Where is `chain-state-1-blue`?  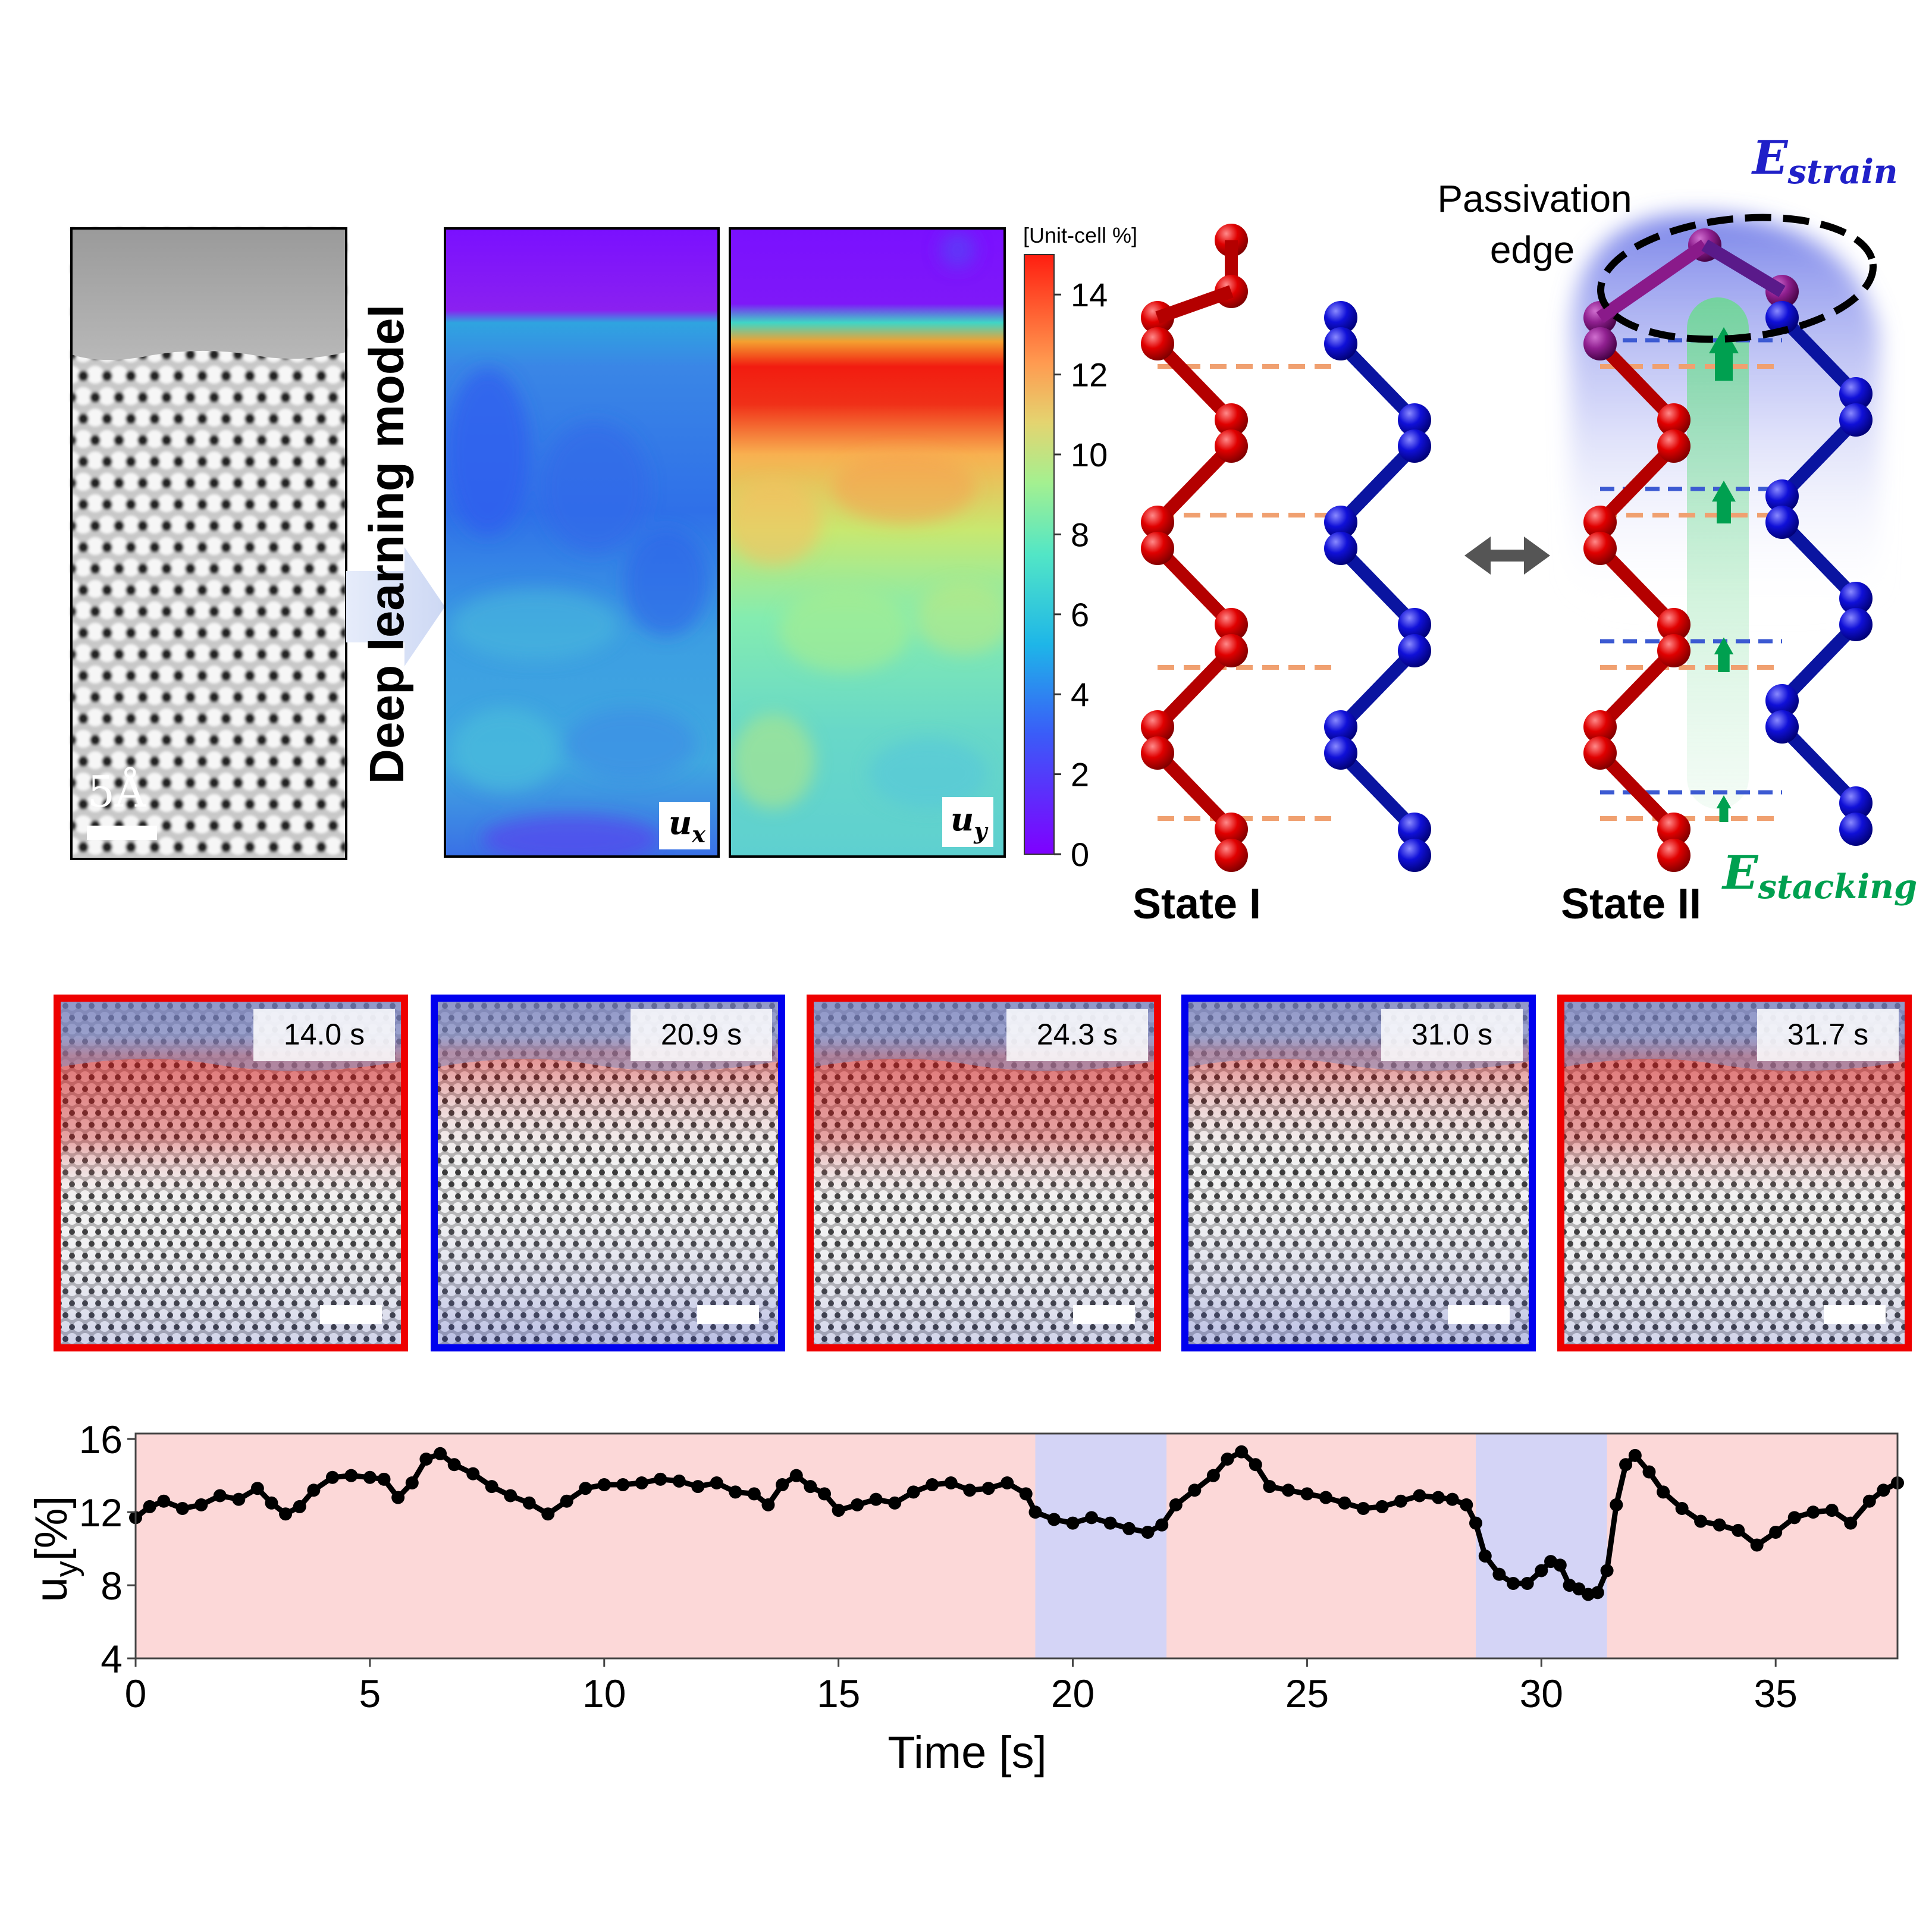
chain-state-1-blue is located at coordinates (1377, 586).